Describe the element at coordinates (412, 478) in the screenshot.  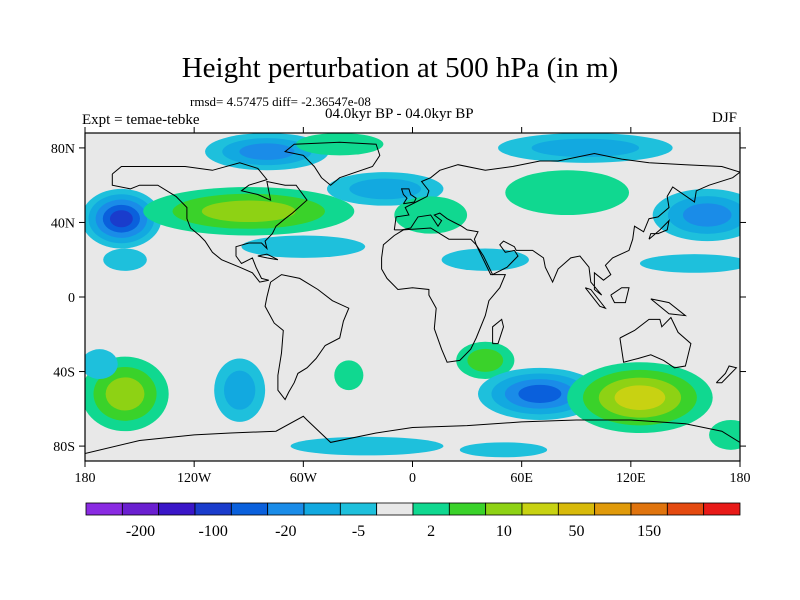
I see `lon-tick-label: 0` at that location.